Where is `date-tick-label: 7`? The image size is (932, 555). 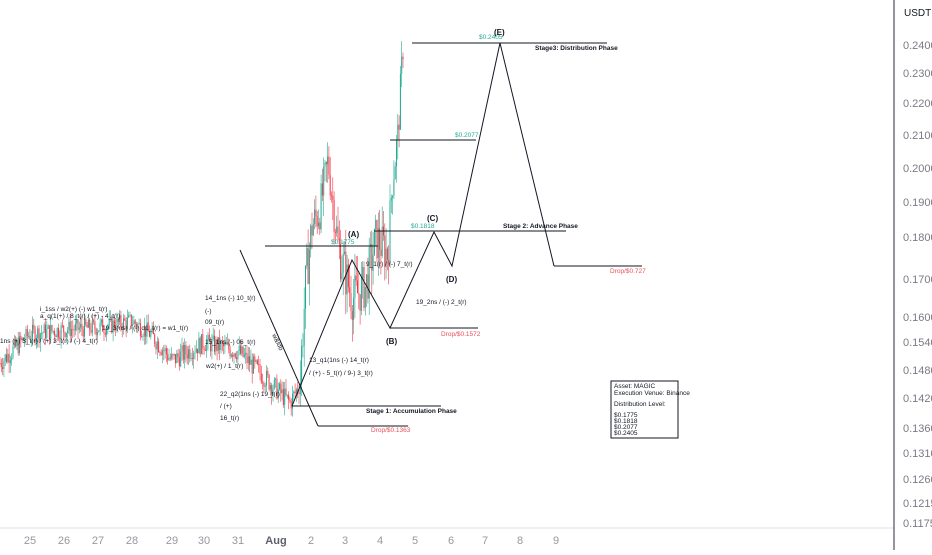
date-tick-label: 7 is located at coordinates (485, 541).